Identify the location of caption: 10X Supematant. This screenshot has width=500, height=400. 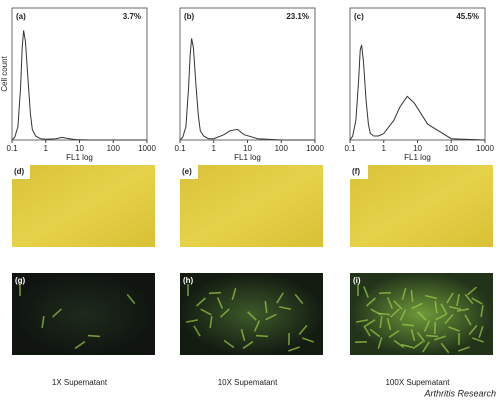
(248, 382).